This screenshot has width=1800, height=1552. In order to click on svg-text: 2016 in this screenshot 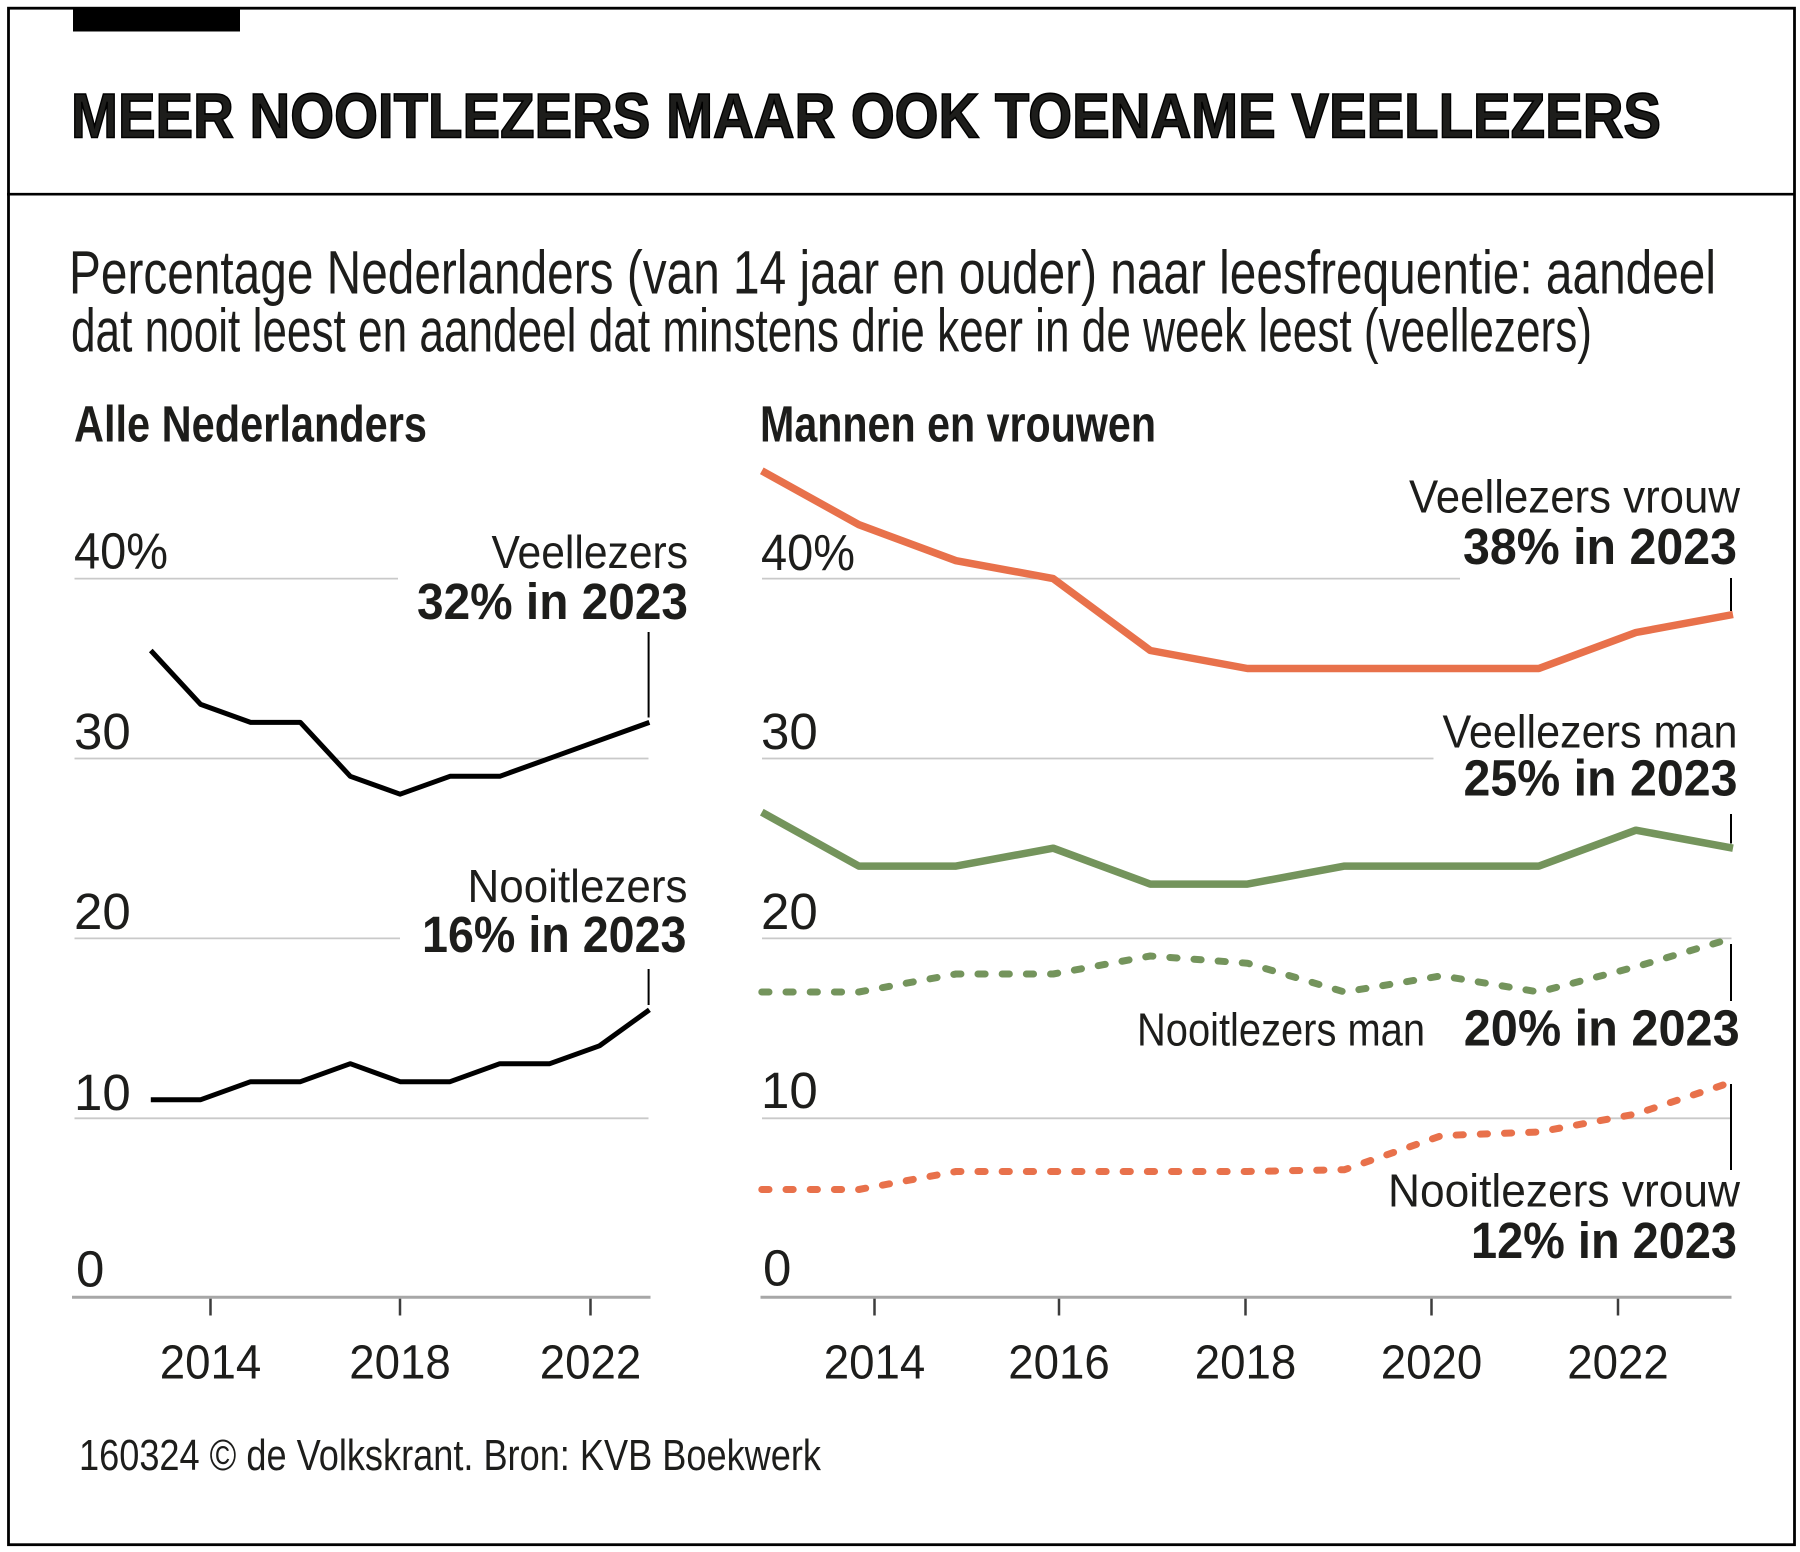, I will do `click(1059, 1363)`.